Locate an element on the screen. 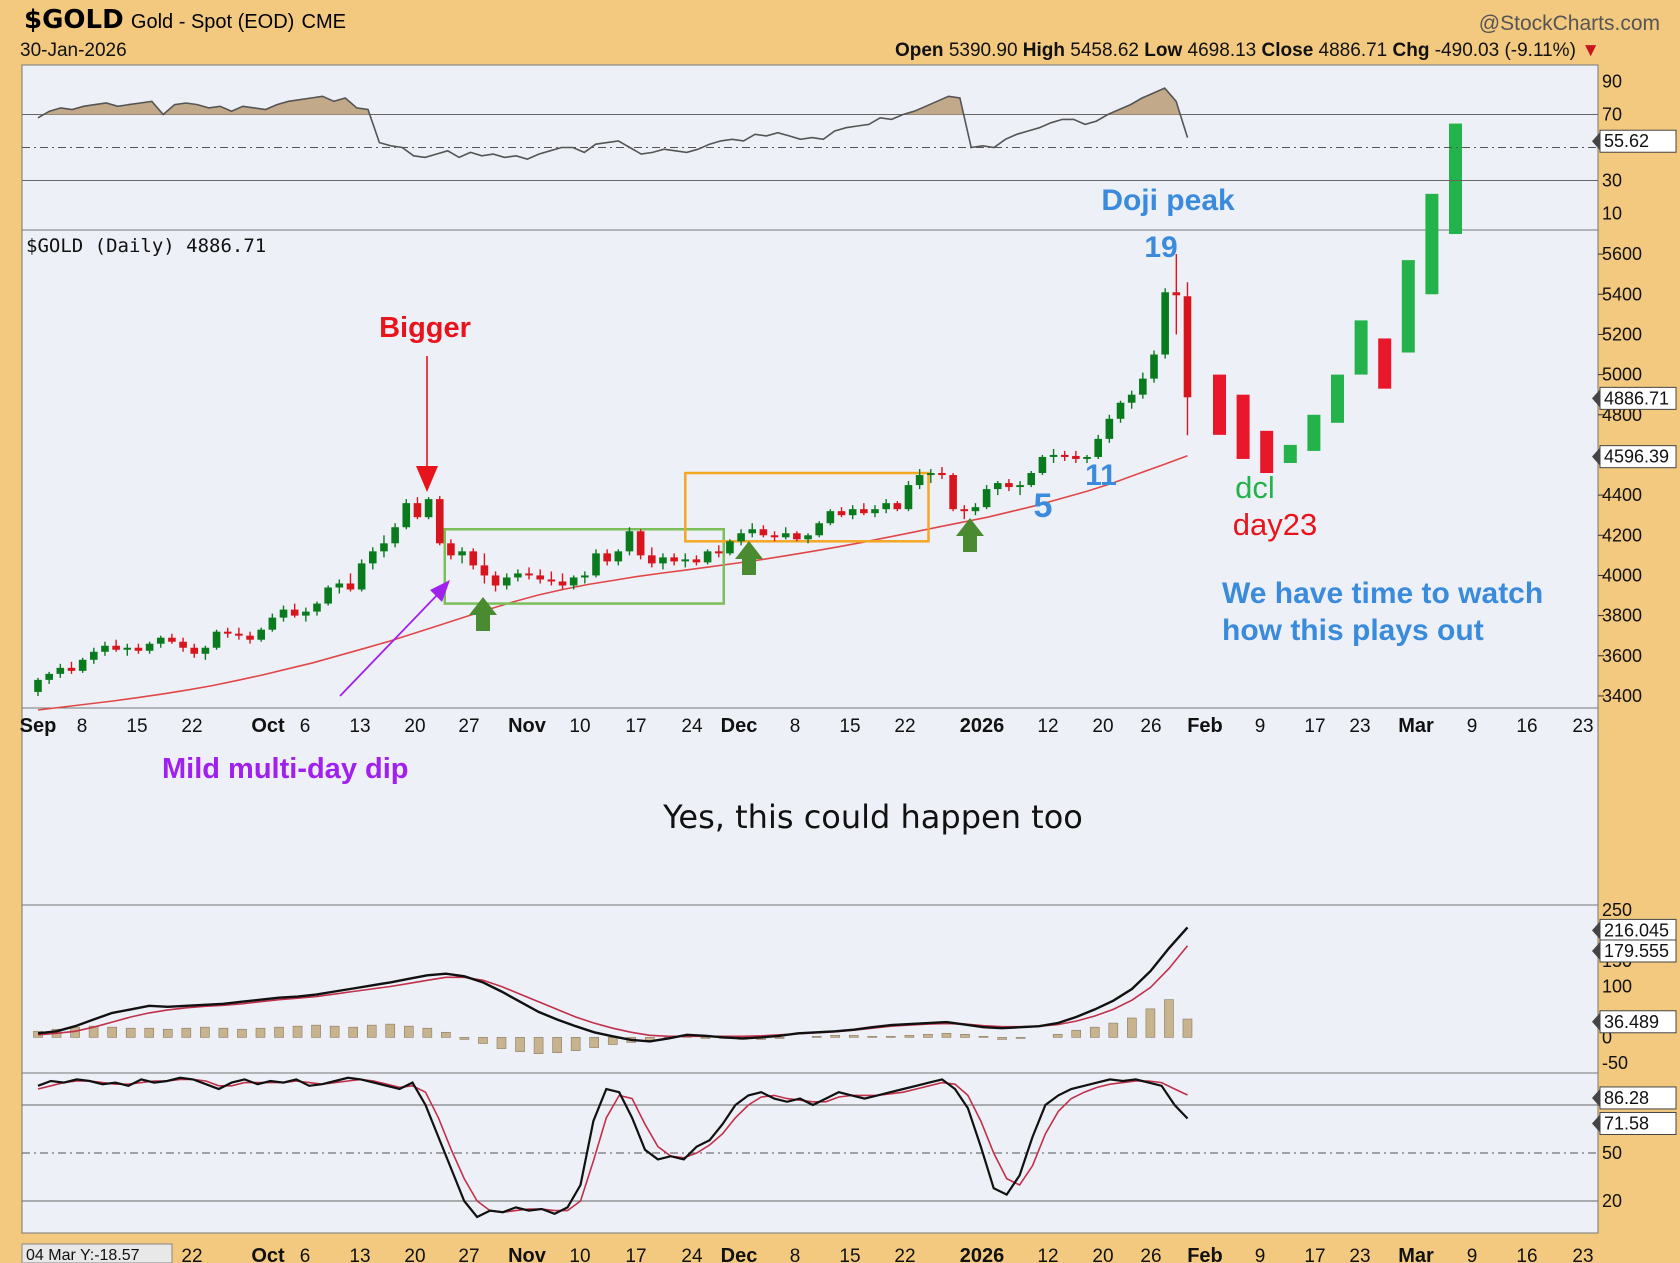 The image size is (1680, 1263). bottom-x-axis-label: 8 is located at coordinates (795, 1254).